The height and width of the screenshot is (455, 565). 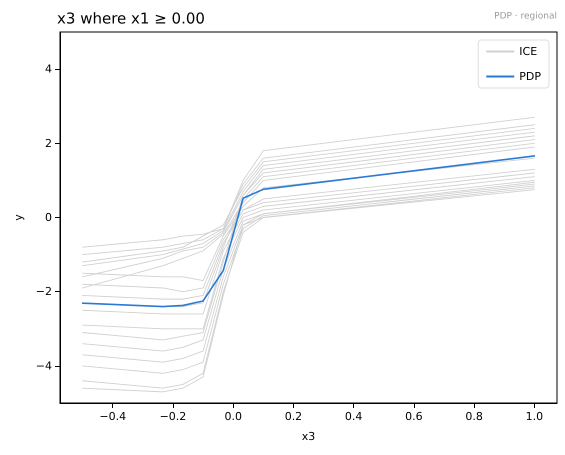 What do you see at coordinates (44, 365) in the screenshot?
I see `y-tick-label: −4` at bounding box center [44, 365].